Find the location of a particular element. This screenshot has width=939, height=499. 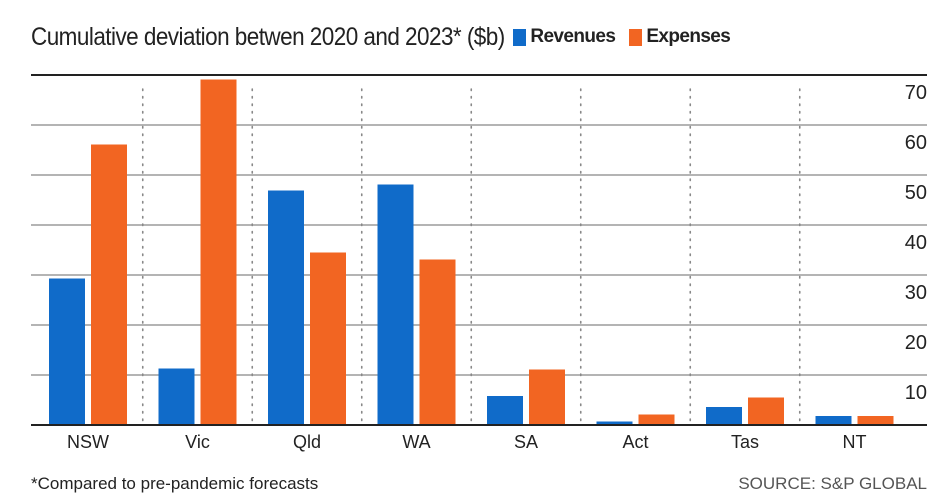

bar-expenses-qld is located at coordinates (328, 338).